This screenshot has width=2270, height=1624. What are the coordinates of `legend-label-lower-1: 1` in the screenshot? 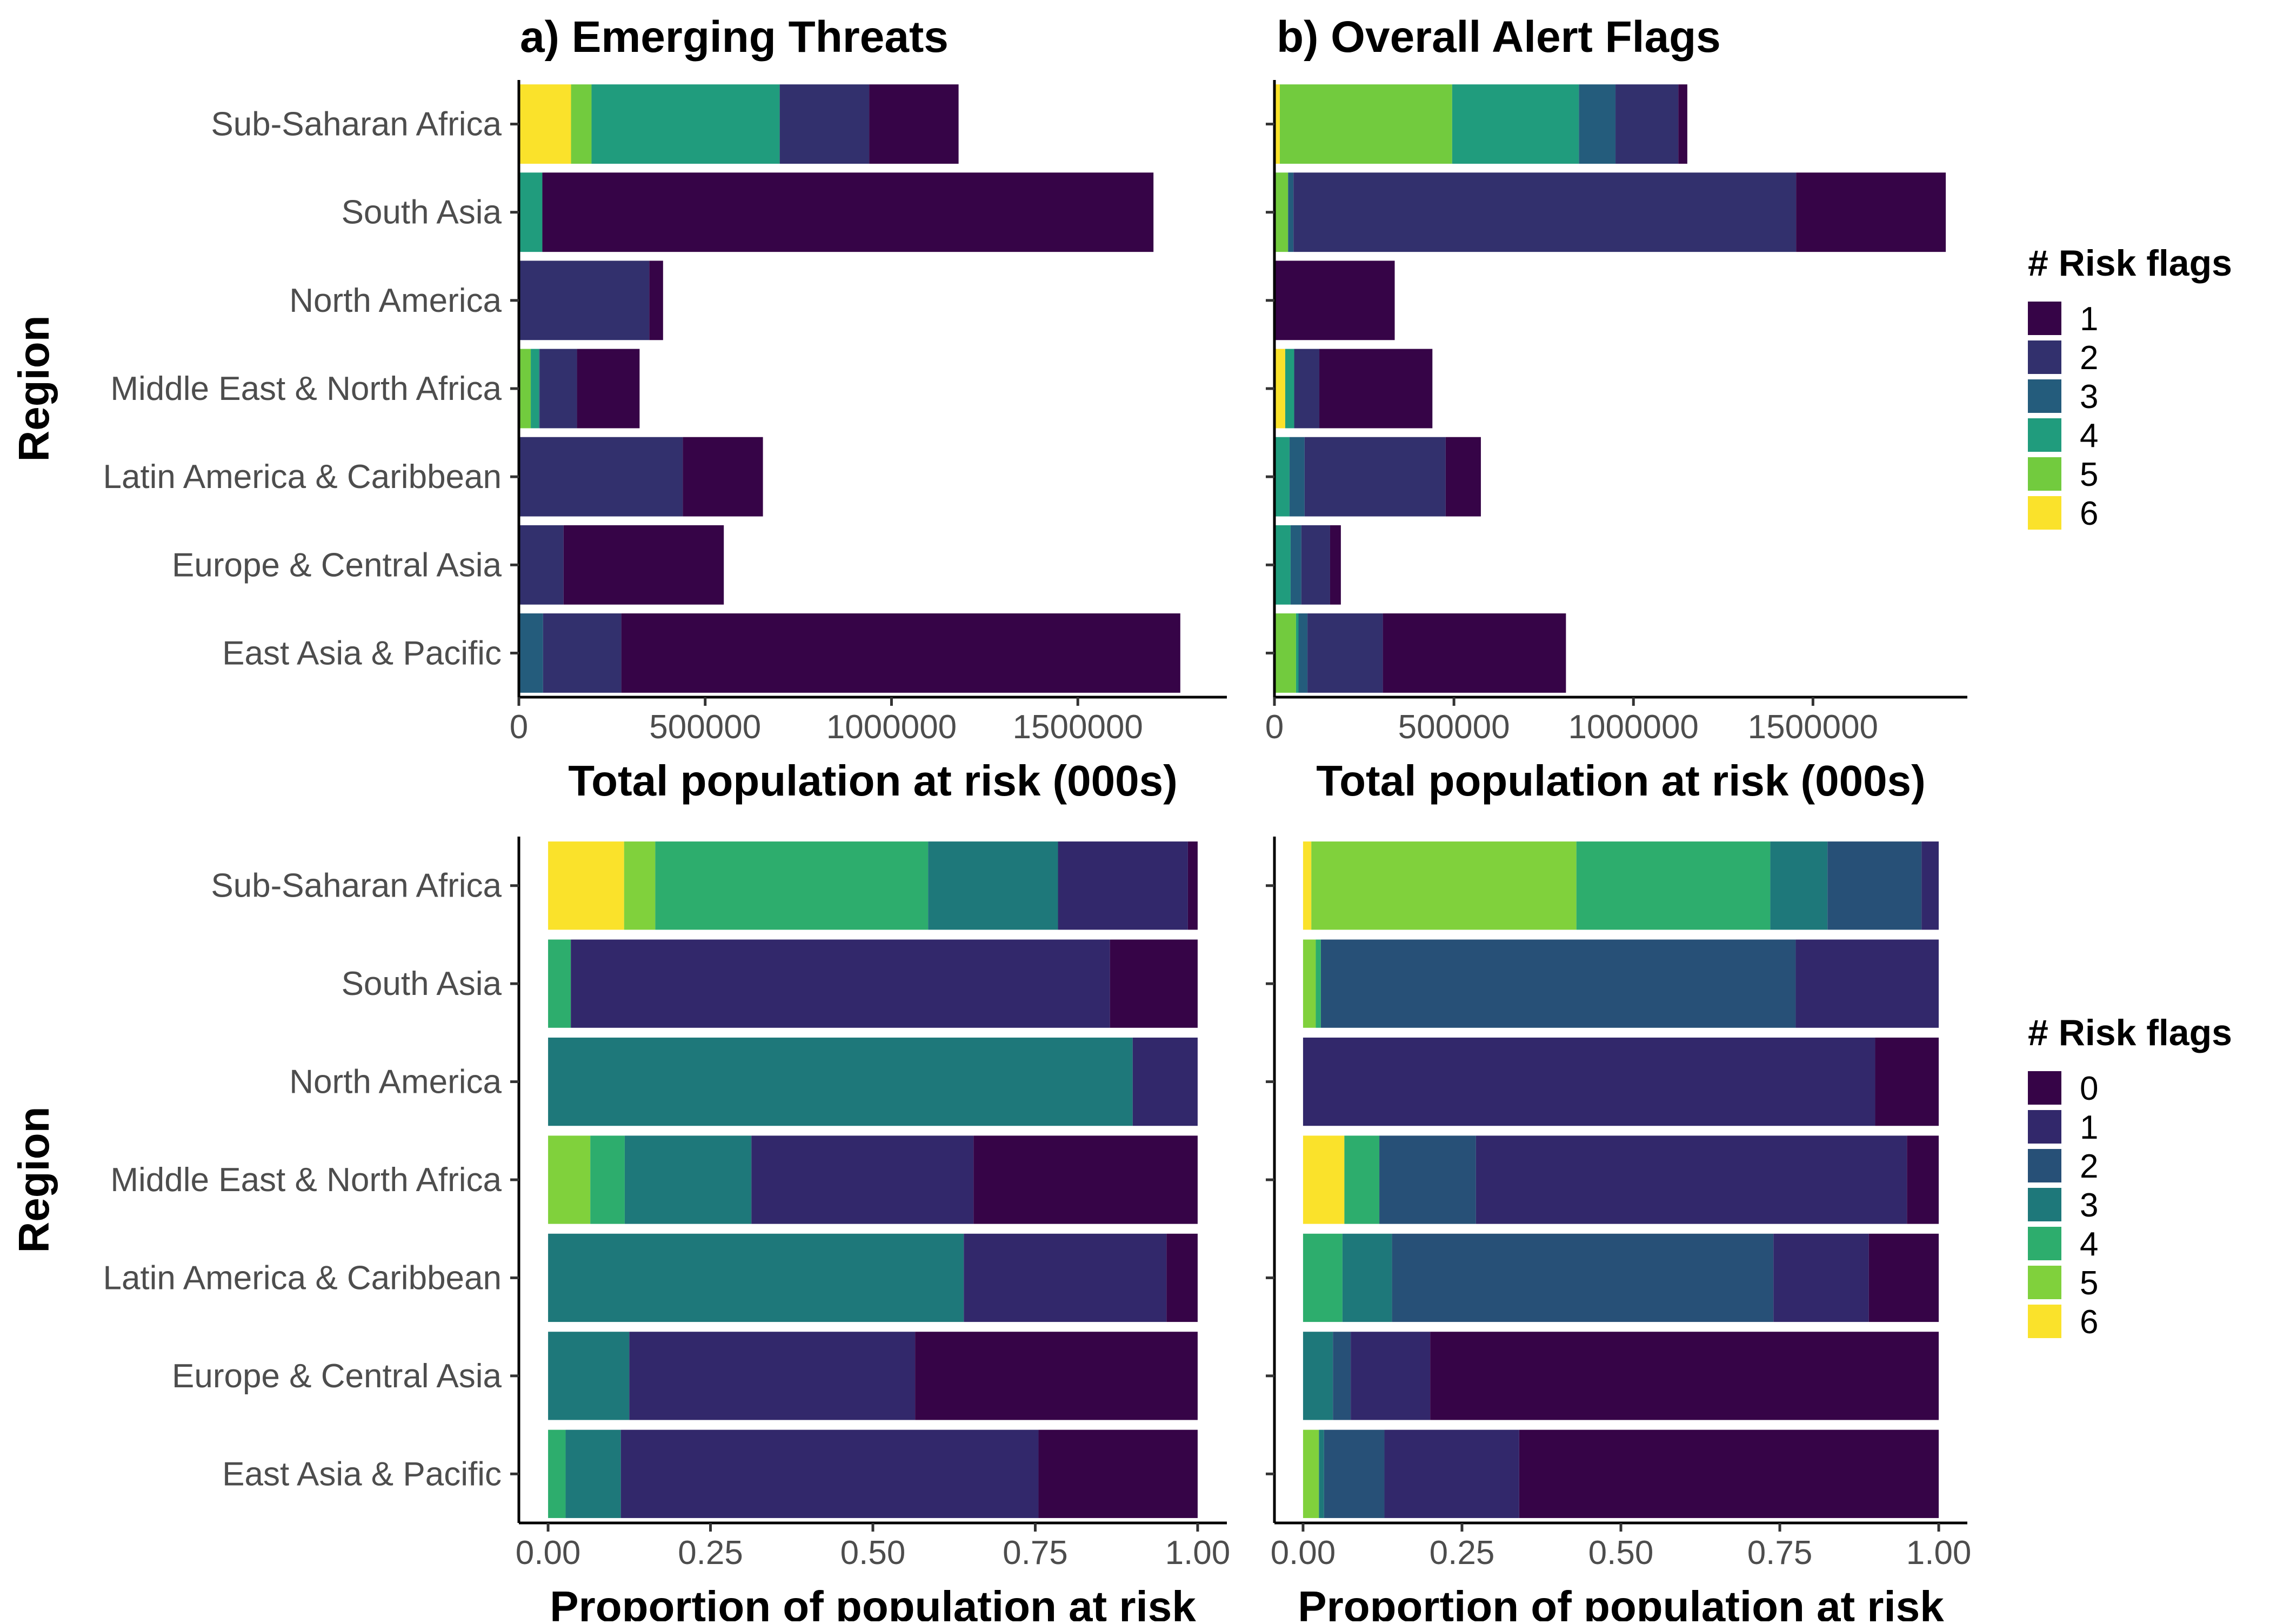 It's located at (2089, 1128).